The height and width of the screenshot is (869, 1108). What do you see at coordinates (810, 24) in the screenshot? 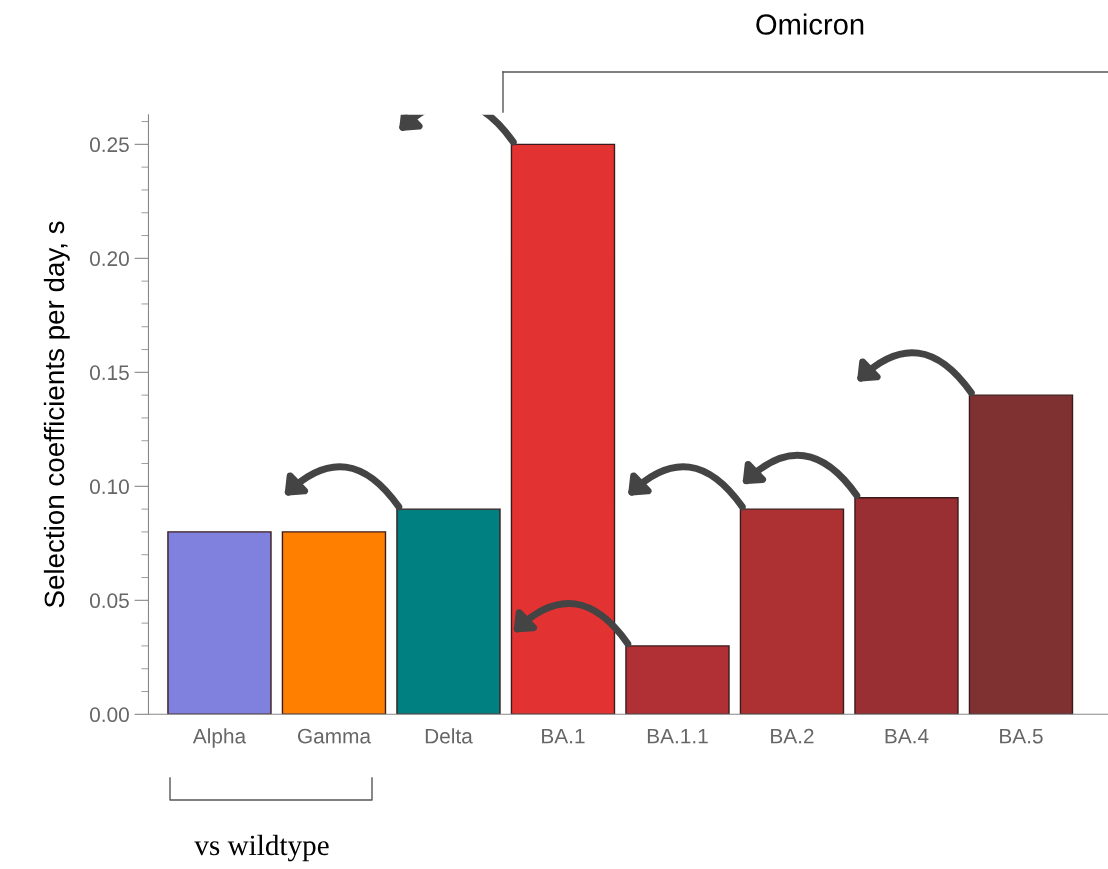
I see `text: Omicron` at bounding box center [810, 24].